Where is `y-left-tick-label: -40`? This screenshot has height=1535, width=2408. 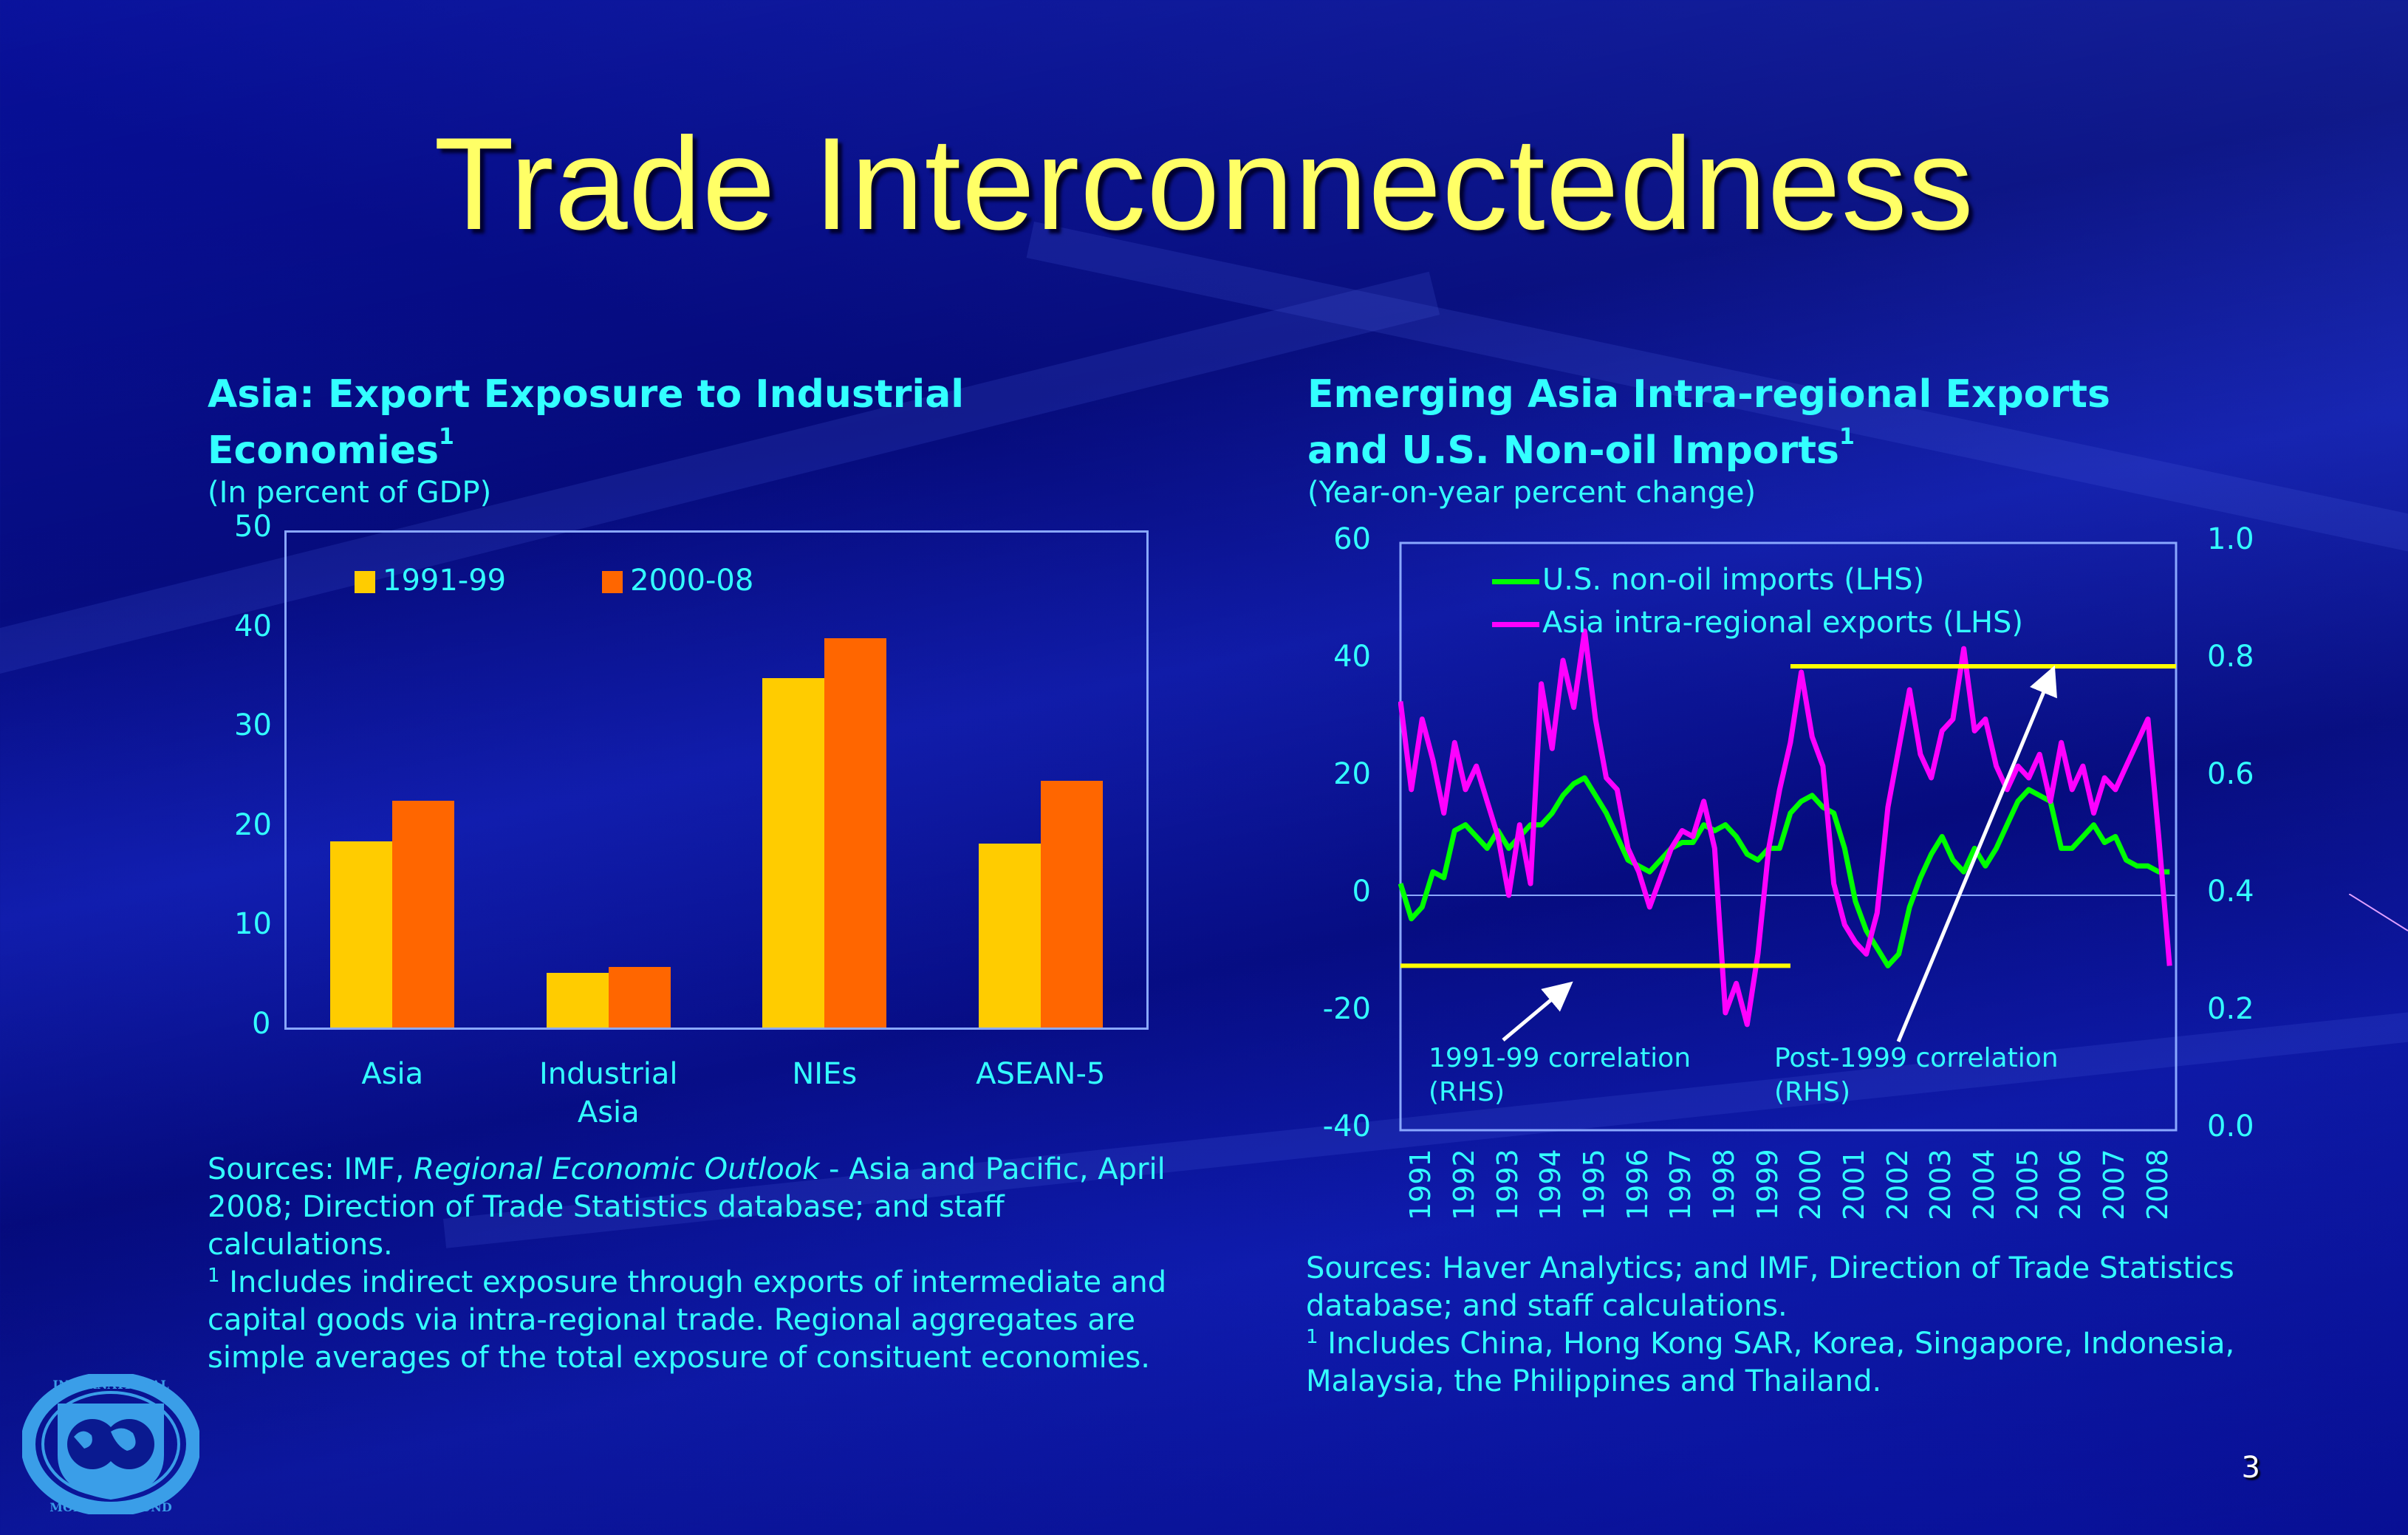 y-left-tick-label: -40 is located at coordinates (1346, 1127).